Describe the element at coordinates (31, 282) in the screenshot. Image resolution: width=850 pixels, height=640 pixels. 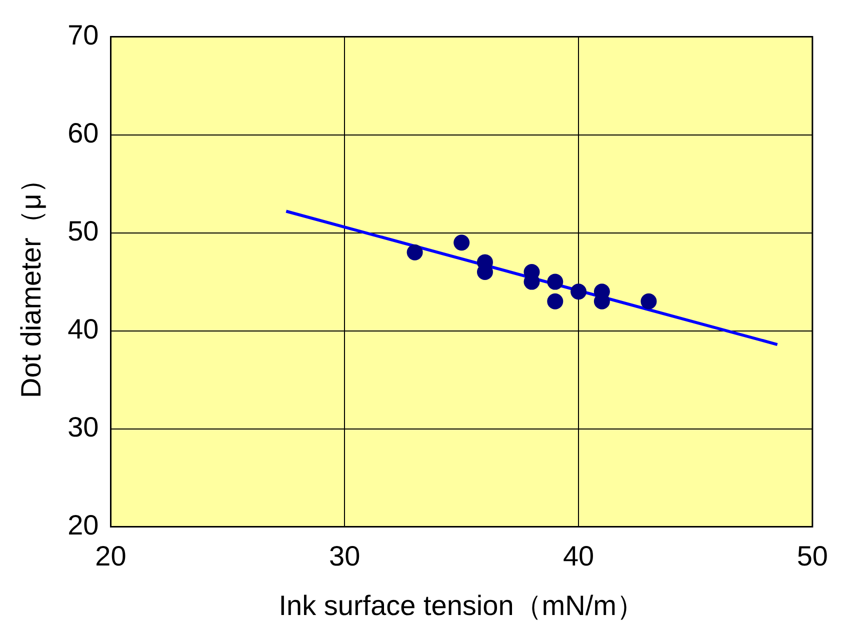
I see `y-axis-title: Dot diameter（μ）` at that location.